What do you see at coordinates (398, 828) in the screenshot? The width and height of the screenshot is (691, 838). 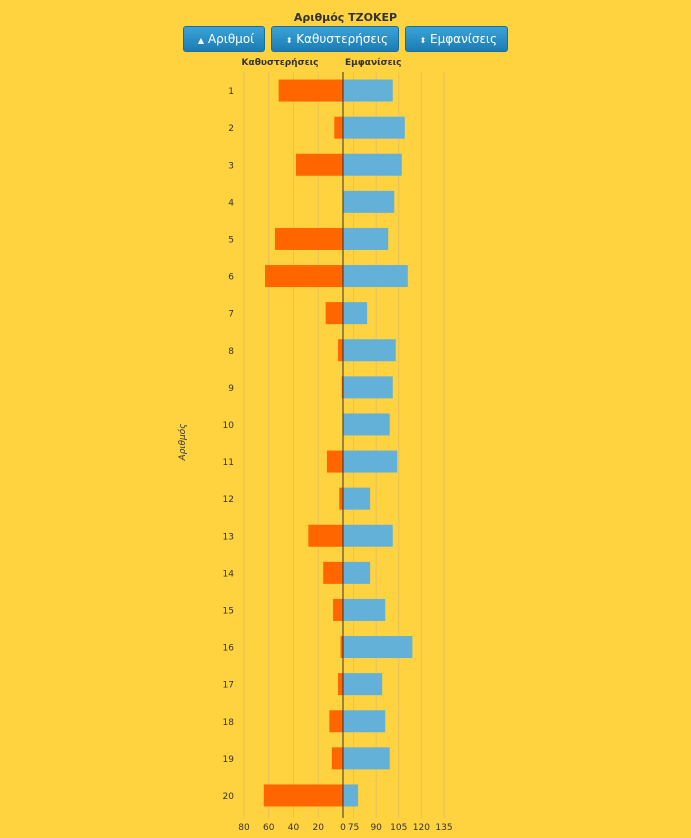 I see `right-axis-tick-label: 105` at bounding box center [398, 828].